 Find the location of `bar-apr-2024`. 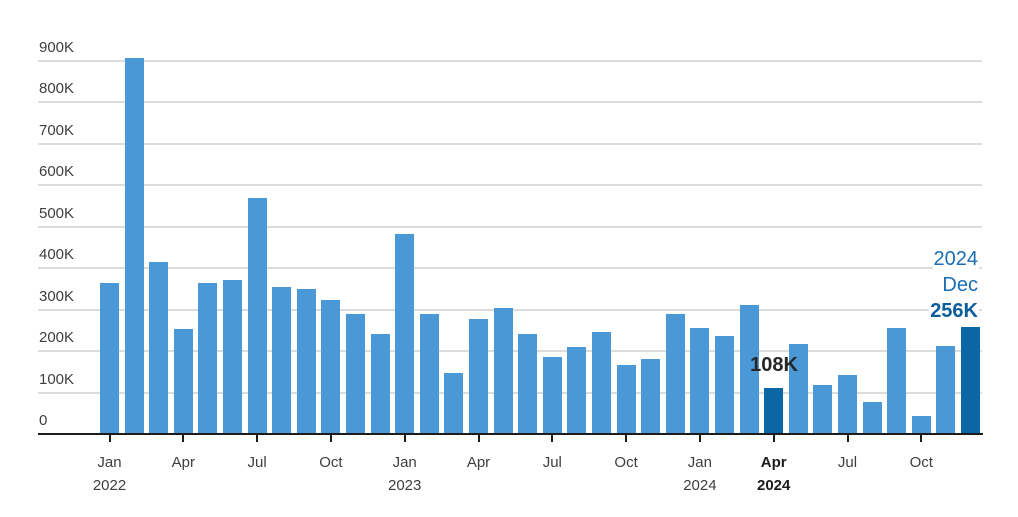

bar-apr-2024 is located at coordinates (774, 410).